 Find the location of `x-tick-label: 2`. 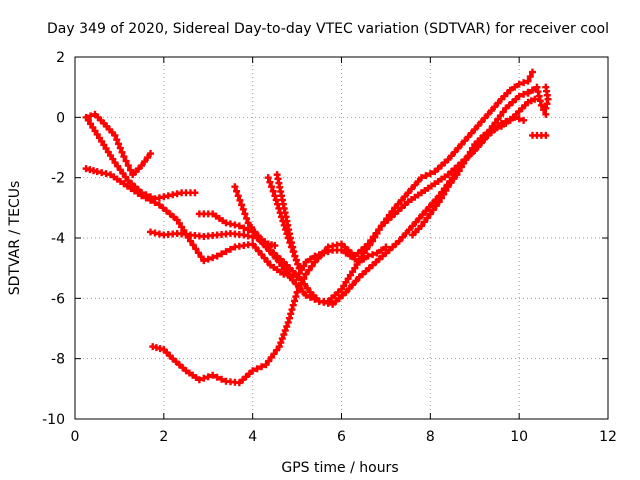

x-tick-label: 2 is located at coordinates (163, 437).